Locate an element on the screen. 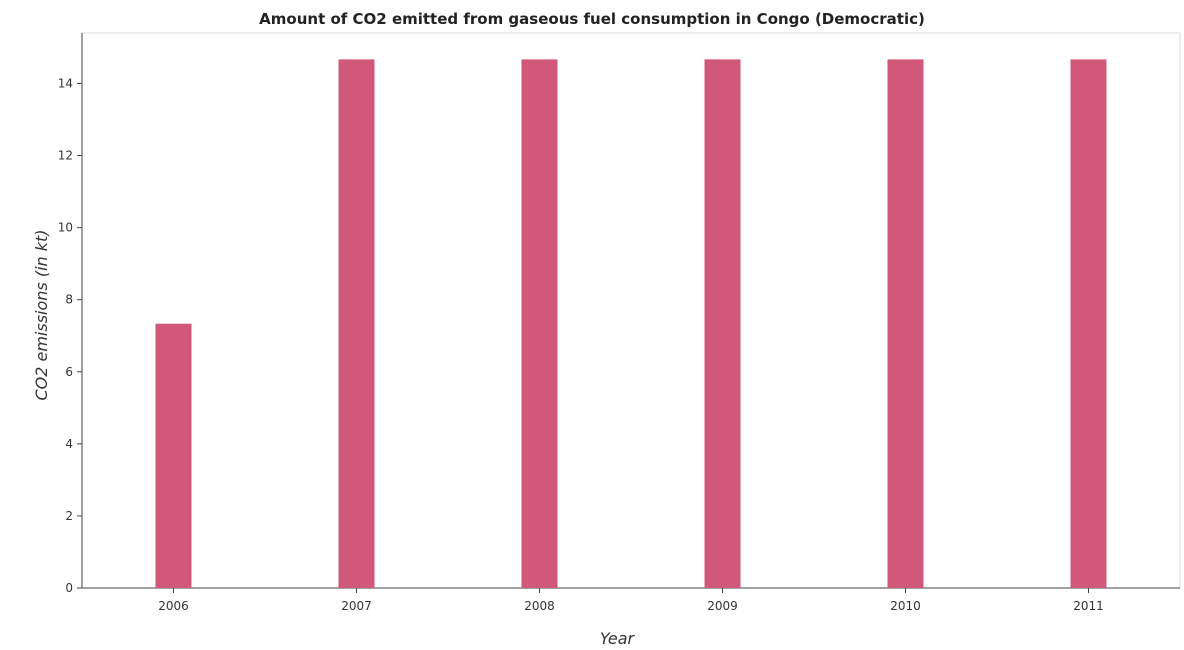 The image size is (1184, 650). bar-2007 is located at coordinates (356, 324).